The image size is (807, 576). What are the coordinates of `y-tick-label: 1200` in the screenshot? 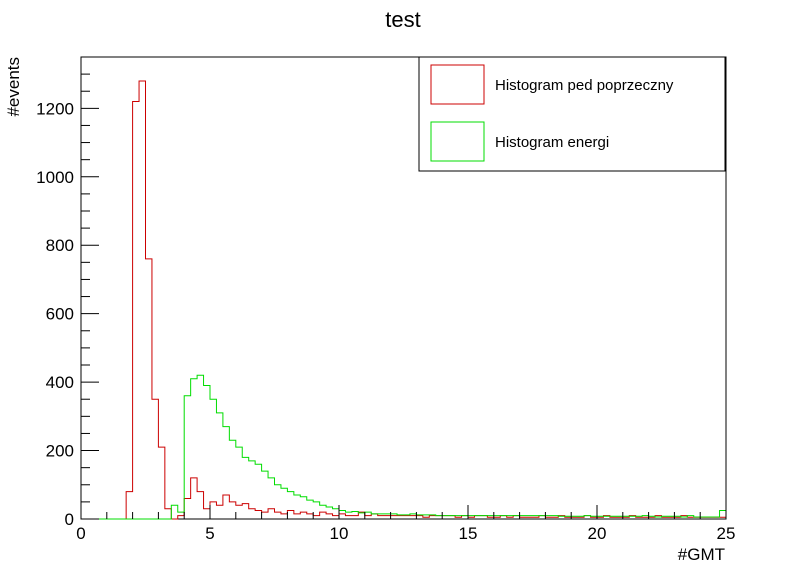 It's located at (55, 108).